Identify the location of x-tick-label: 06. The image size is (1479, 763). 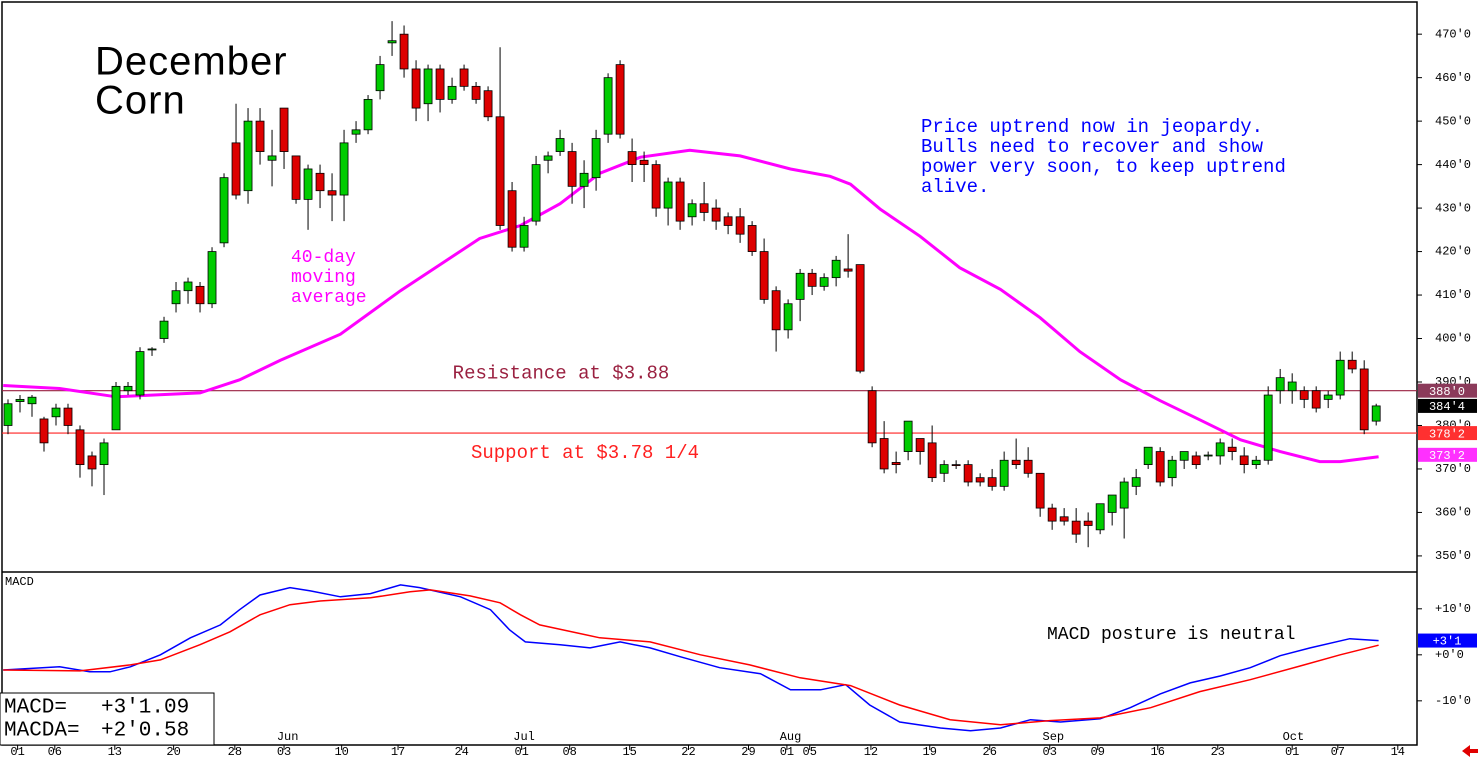
(55, 752).